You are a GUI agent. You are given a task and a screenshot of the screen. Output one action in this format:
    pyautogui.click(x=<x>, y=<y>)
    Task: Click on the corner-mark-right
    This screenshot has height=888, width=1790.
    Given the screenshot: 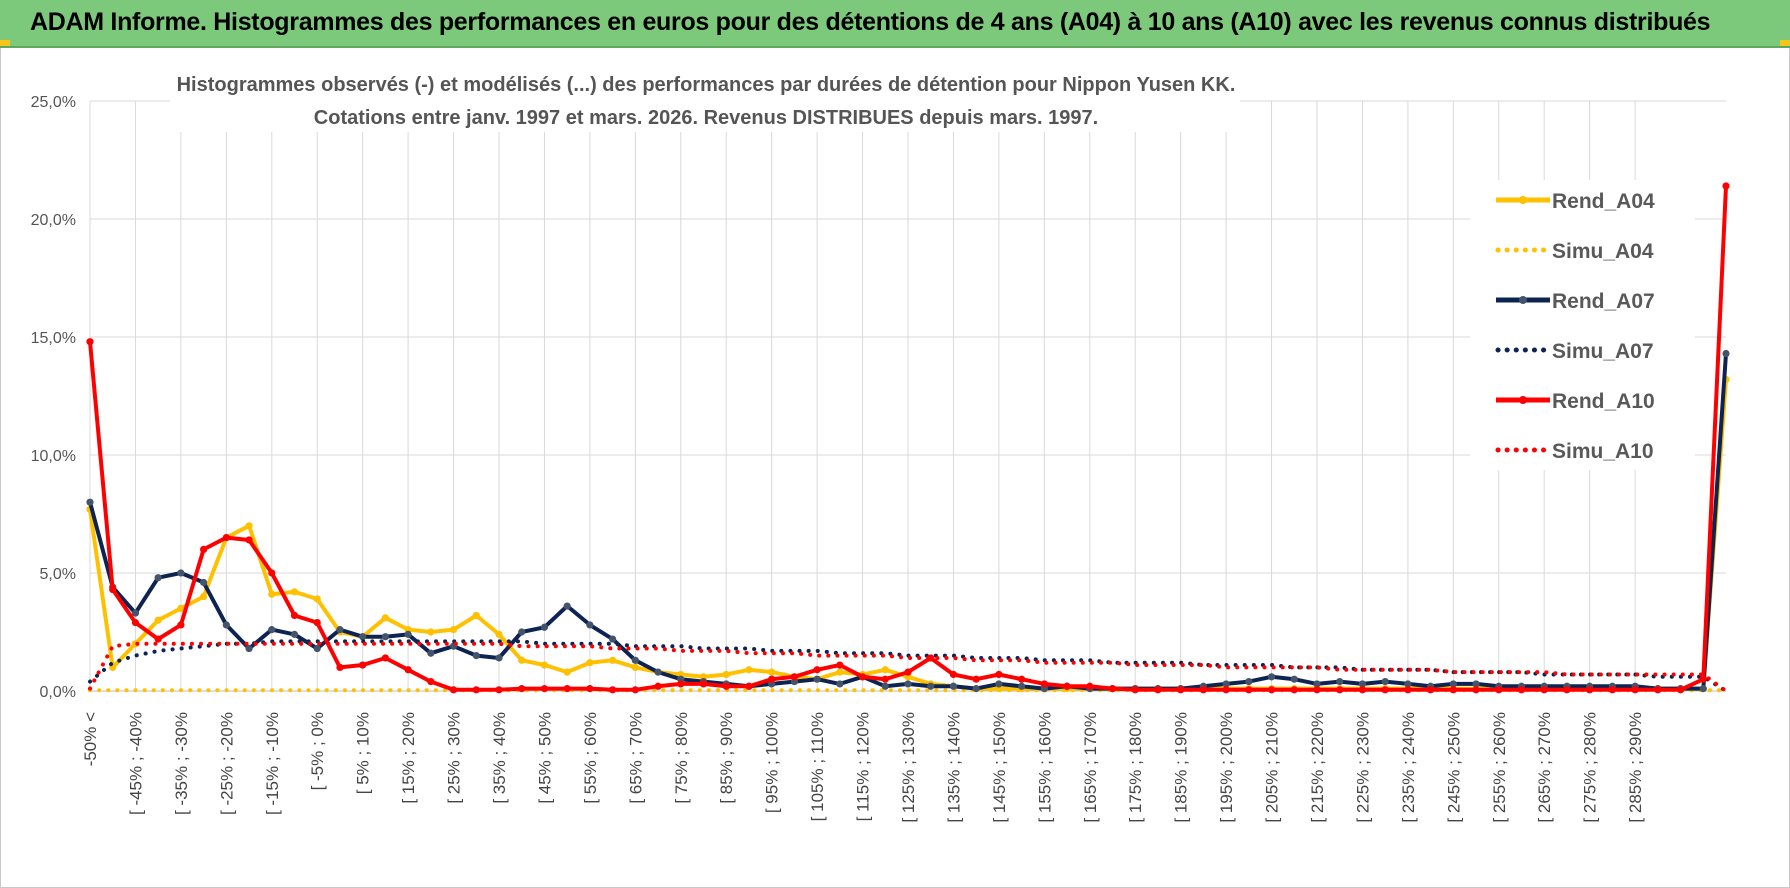 What is the action you would take?
    pyautogui.click(x=1785, y=43)
    